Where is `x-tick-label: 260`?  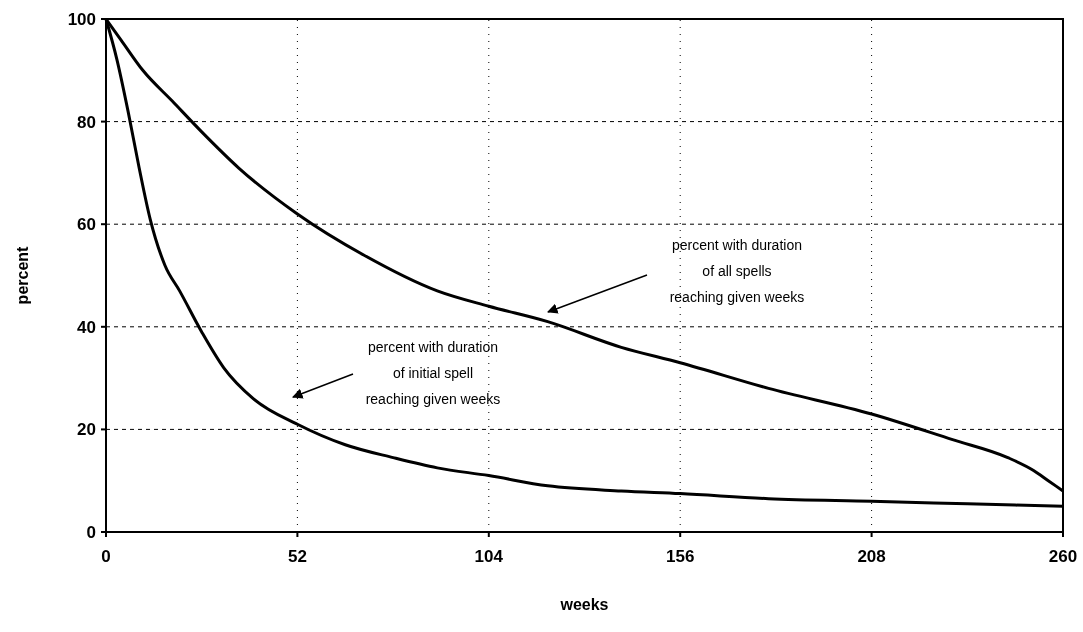 x-tick-label: 260 is located at coordinates (1063, 556).